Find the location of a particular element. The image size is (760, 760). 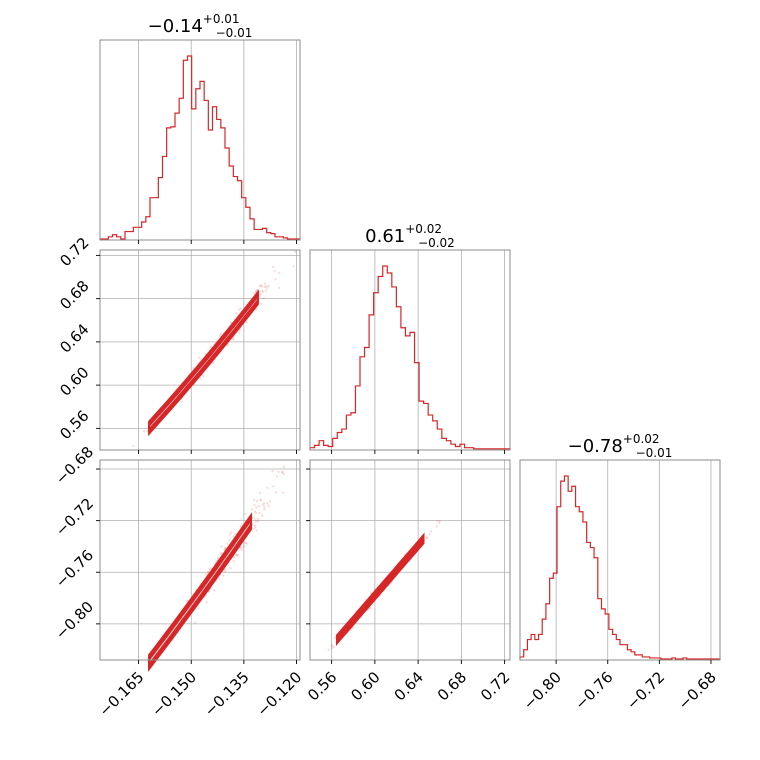

frame-hist-p2 is located at coordinates (620, 560).